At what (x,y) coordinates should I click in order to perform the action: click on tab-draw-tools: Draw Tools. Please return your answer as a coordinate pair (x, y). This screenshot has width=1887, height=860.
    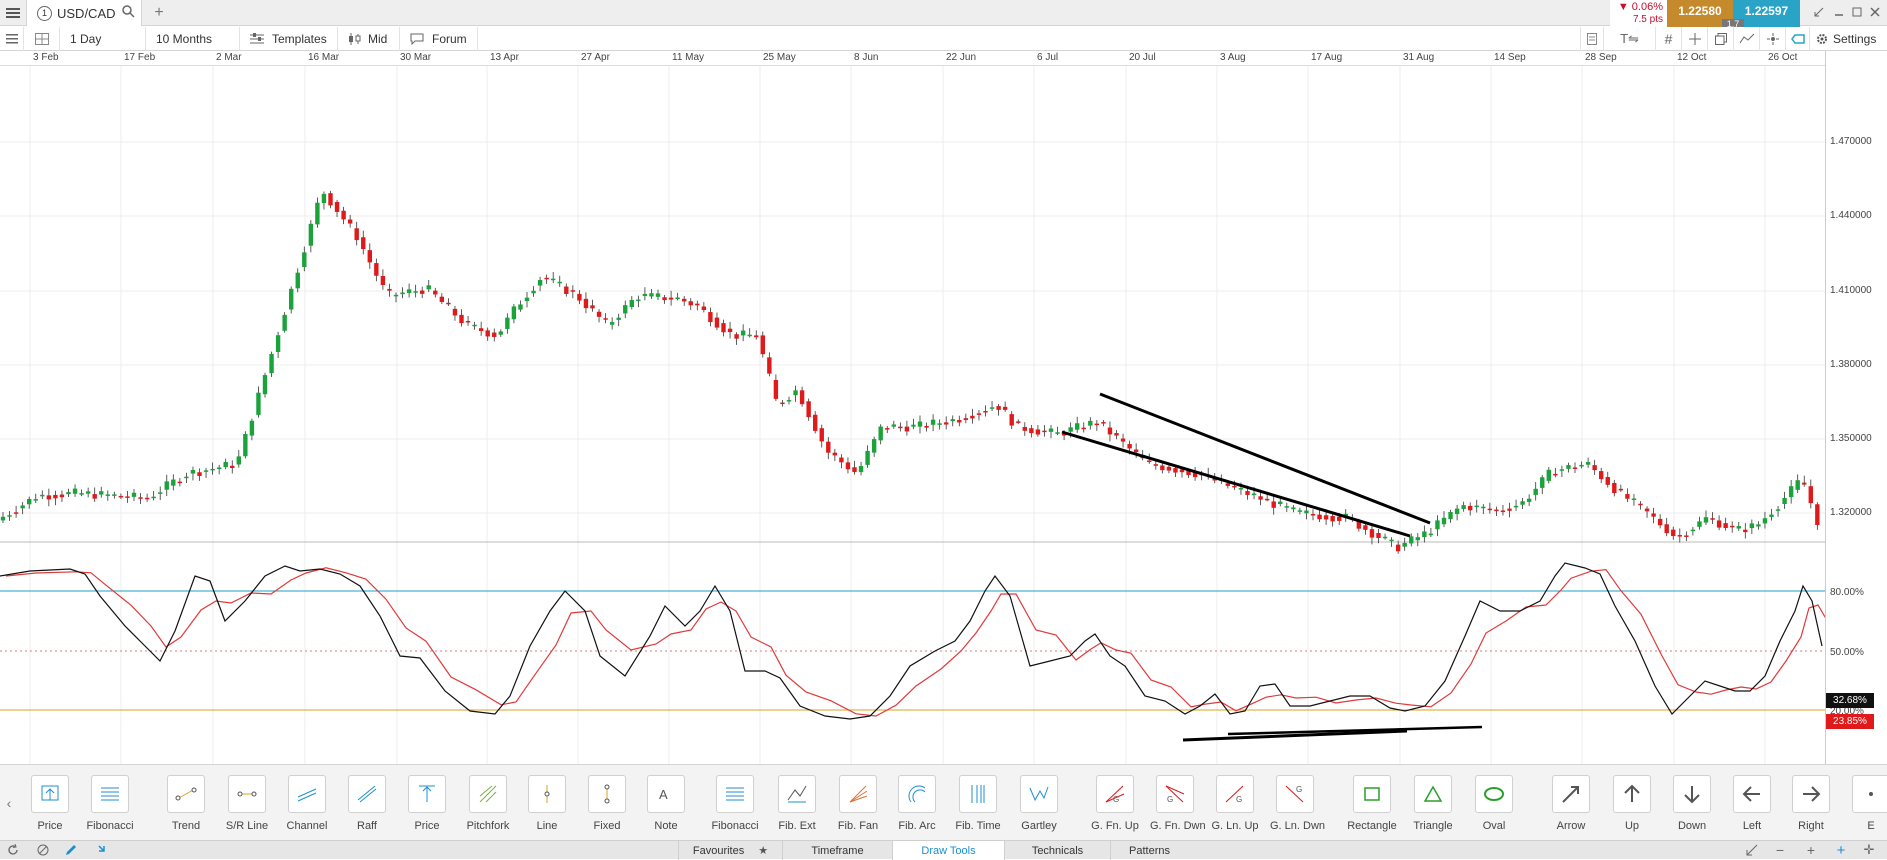
    Looking at the image, I should click on (948, 850).